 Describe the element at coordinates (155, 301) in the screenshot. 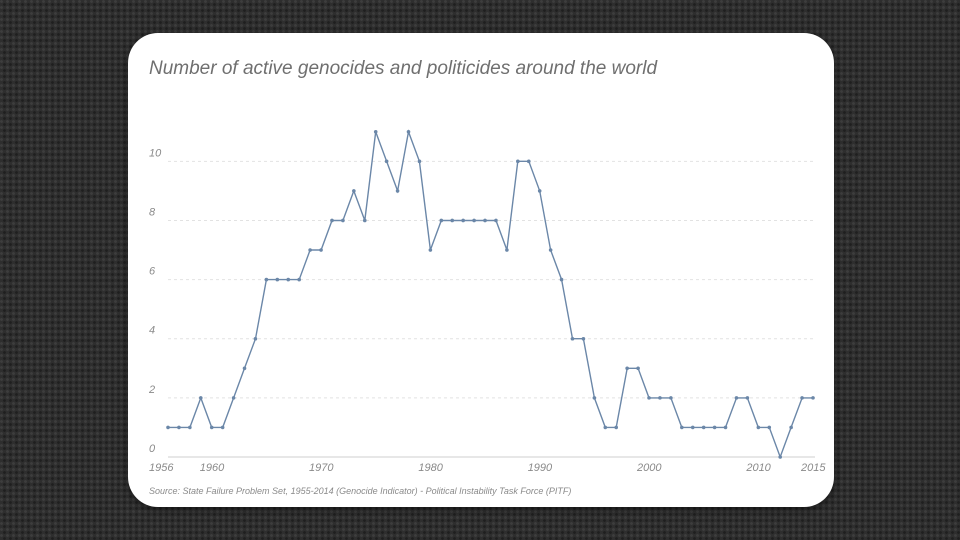

I see `y-axis-ticks: 0 2 4 6 8 10` at that location.